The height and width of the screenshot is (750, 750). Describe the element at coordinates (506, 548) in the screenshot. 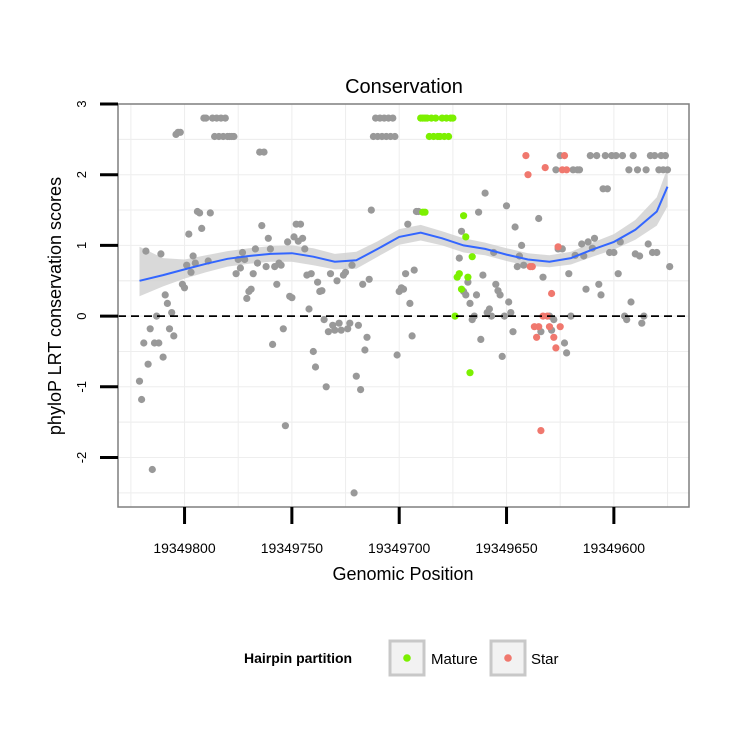

I see `x-tick-label: 19349650` at that location.